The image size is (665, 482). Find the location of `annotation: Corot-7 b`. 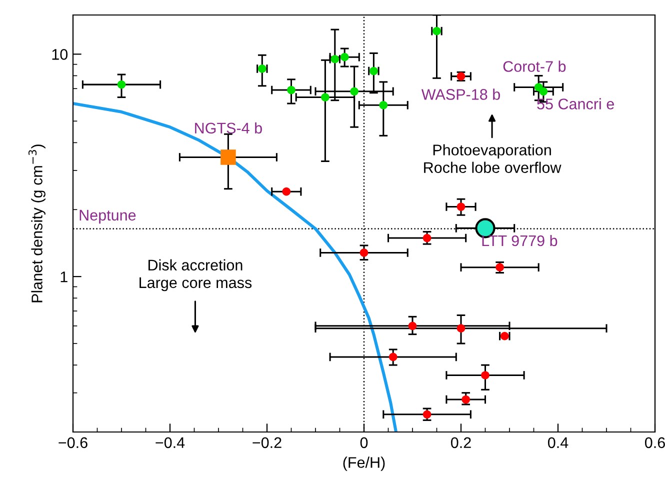

annotation: Corot-7 b is located at coordinates (534, 66).